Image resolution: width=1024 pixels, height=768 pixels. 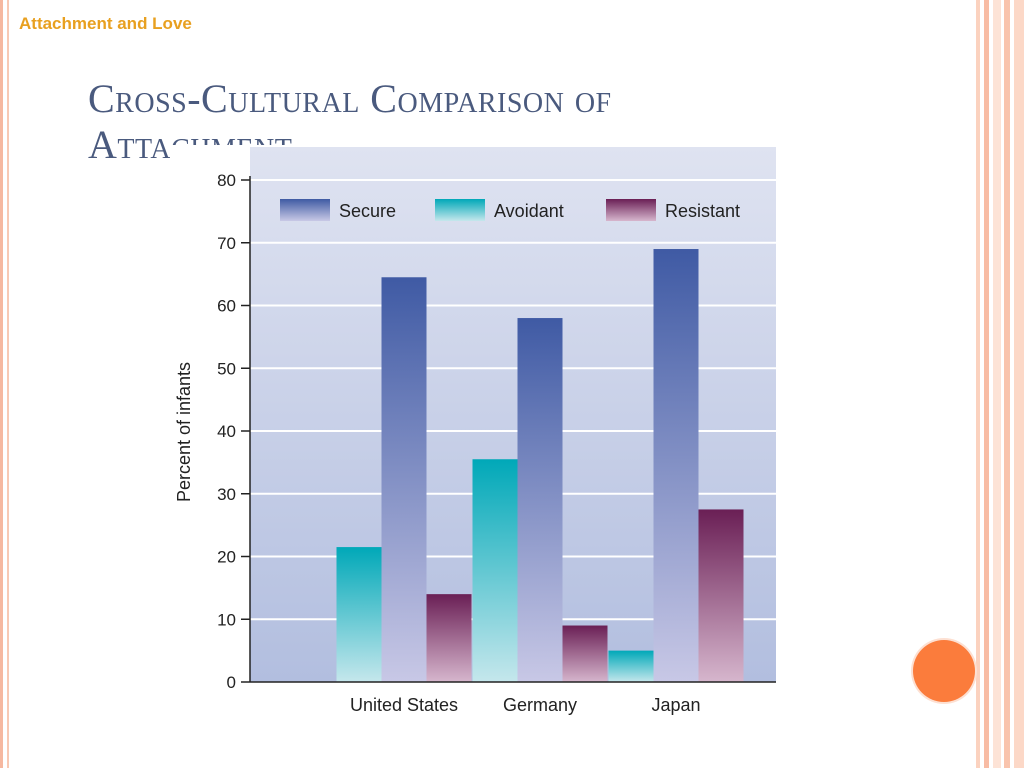 What do you see at coordinates (105, 23) in the screenshot?
I see `slide-header: Attachment and Love` at bounding box center [105, 23].